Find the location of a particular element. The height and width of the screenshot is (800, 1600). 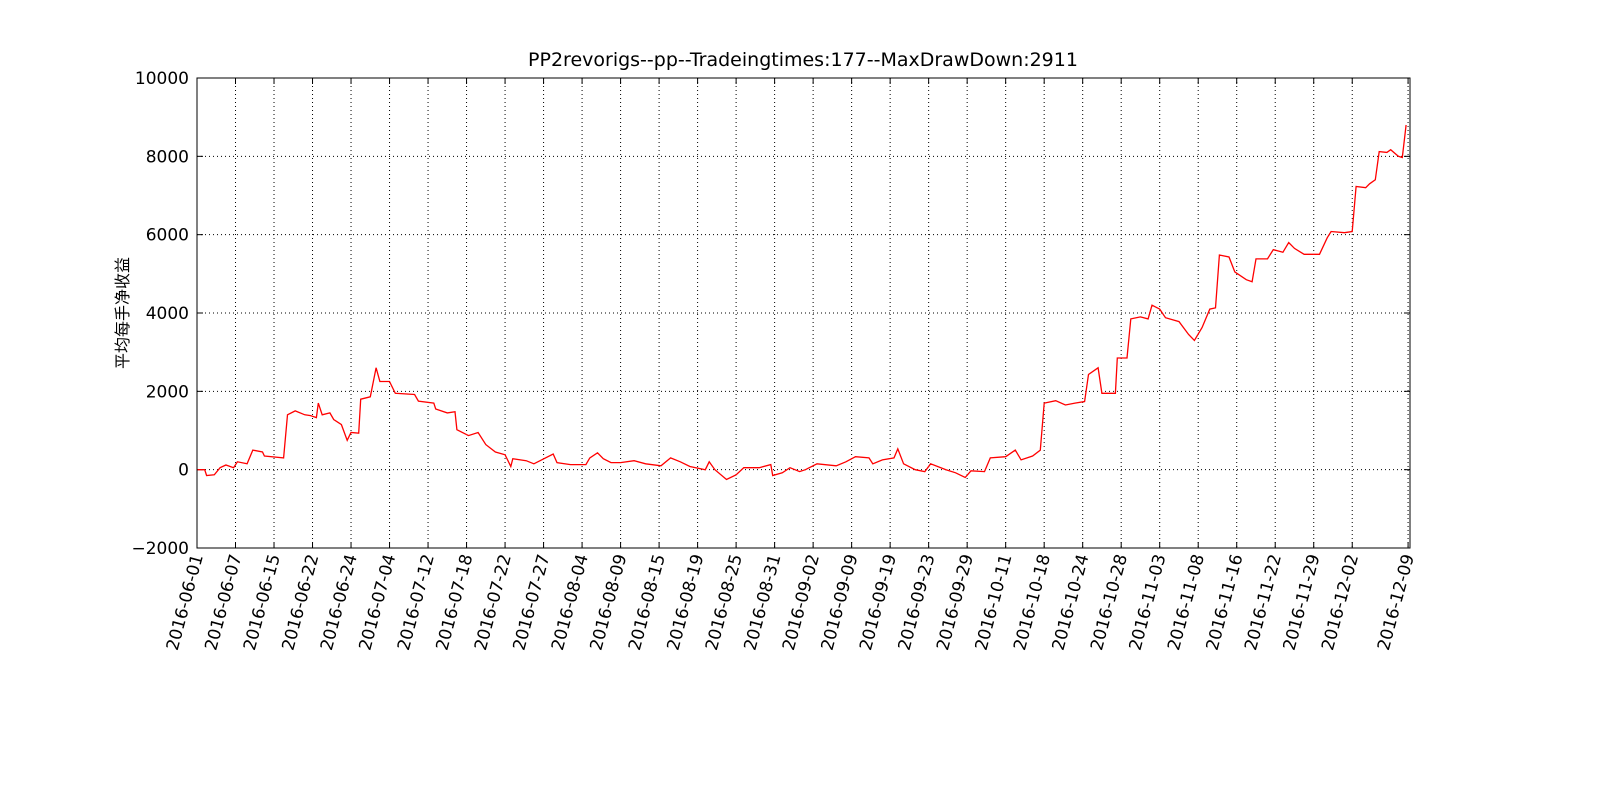

x-tick-label: 2016-09-29 is located at coordinates (955, 602).